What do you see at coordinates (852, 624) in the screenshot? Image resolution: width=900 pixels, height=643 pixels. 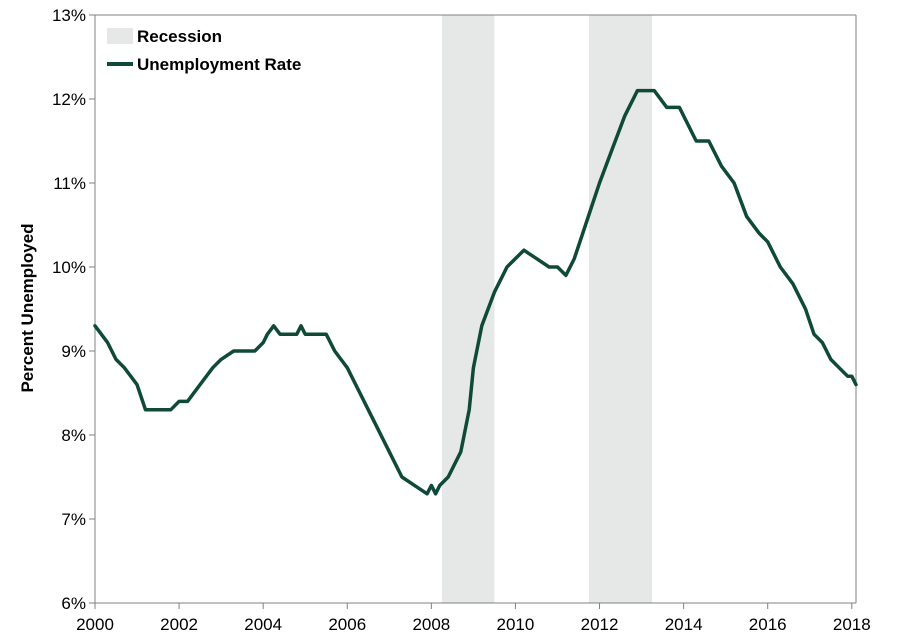 I see `x-tick-label: 2018` at bounding box center [852, 624].